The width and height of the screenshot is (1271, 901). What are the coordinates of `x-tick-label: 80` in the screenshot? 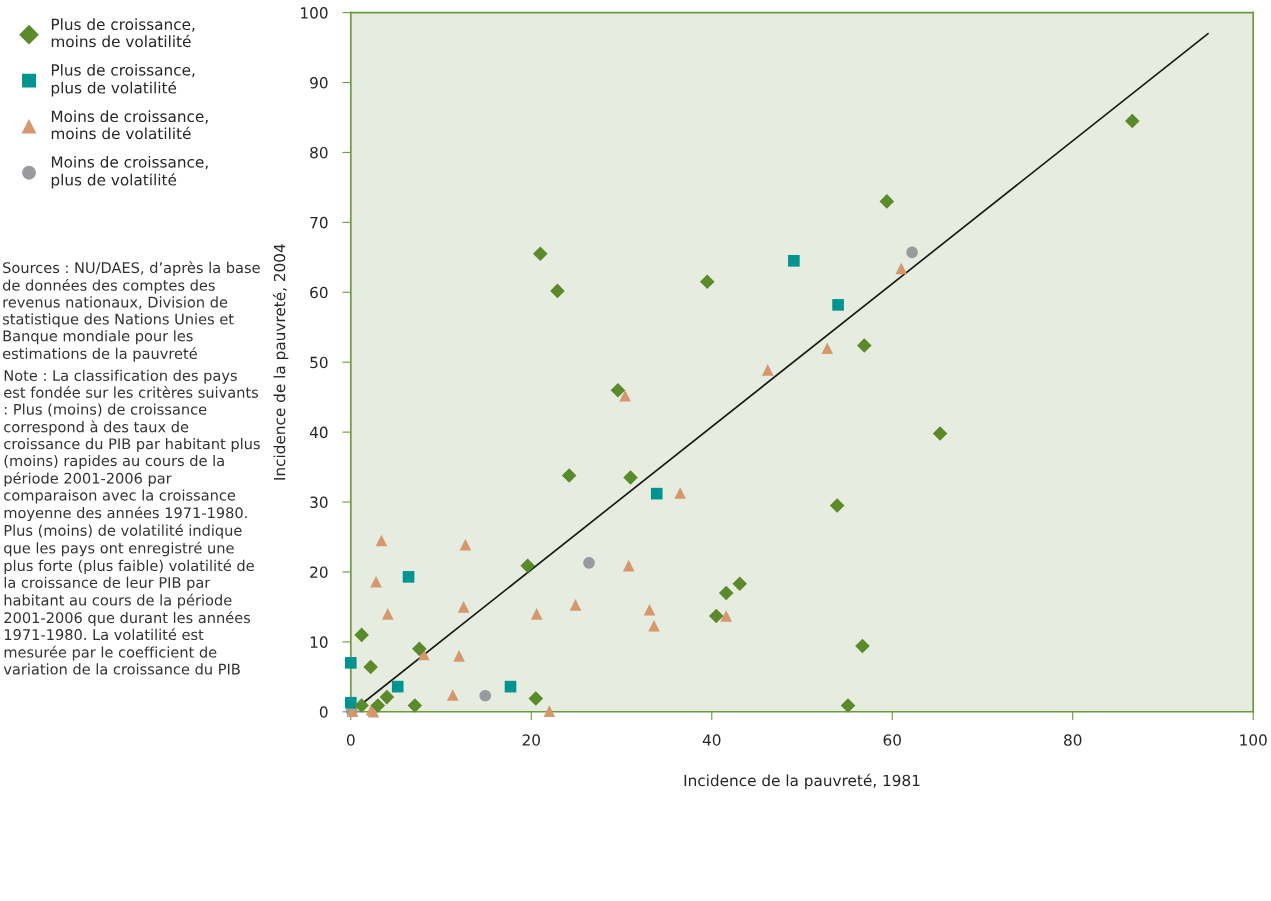 It's located at (1073, 740).